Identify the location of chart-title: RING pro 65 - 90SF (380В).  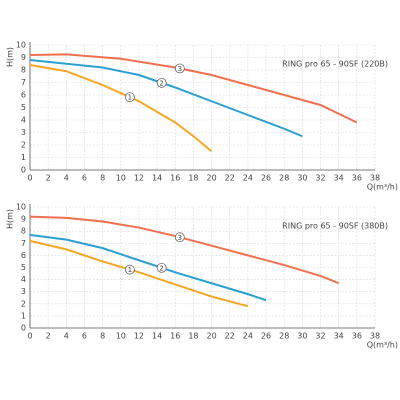
(335, 226).